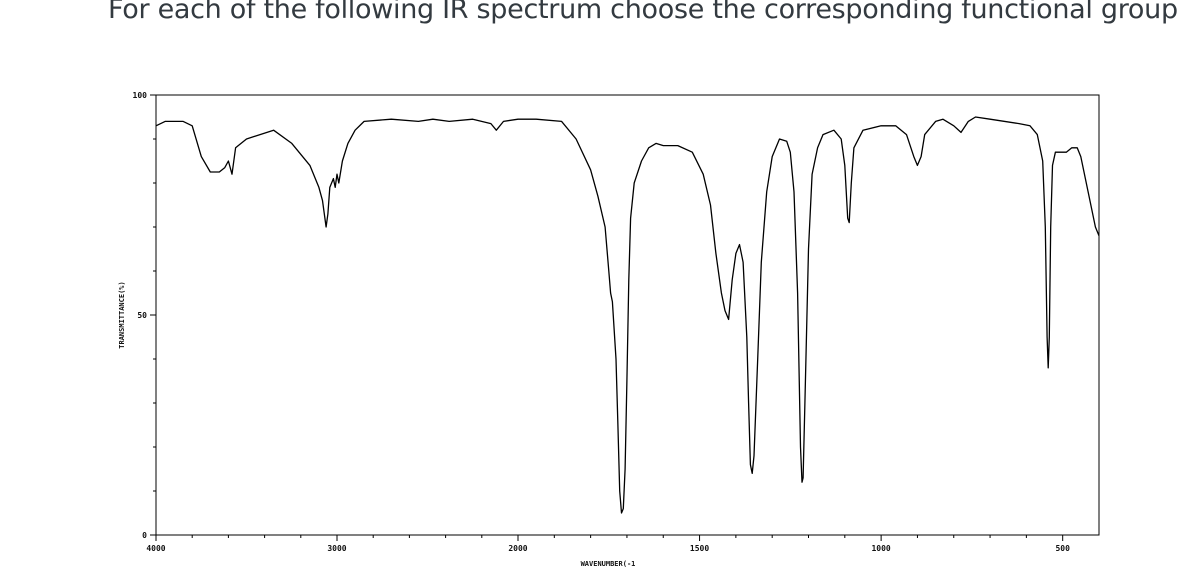 This screenshot has height=579, width=1181. Describe the element at coordinates (1062, 548) in the screenshot. I see `x-tick-label: 500` at that location.